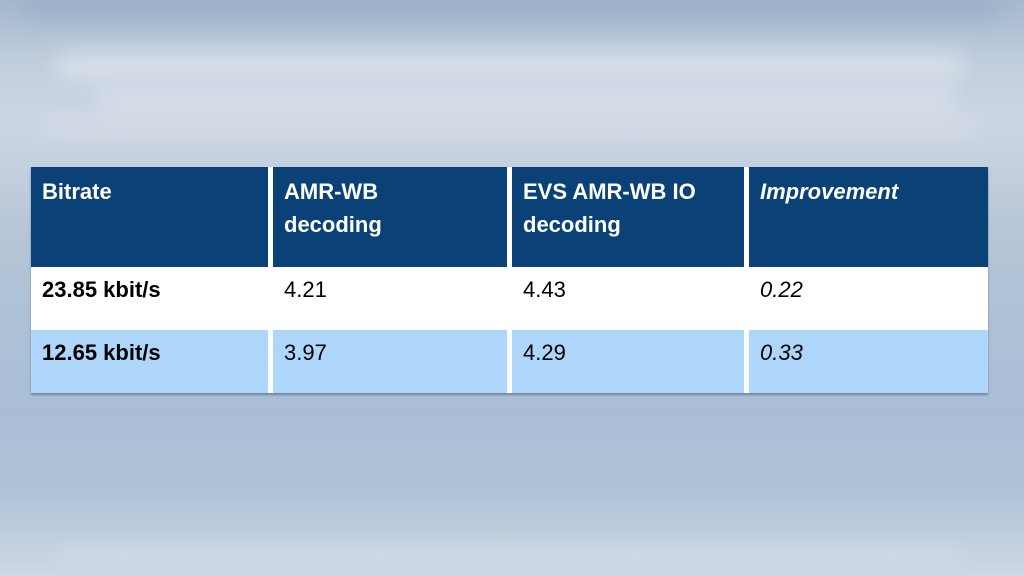 The width and height of the screenshot is (1024, 576). I want to click on table-cell-bitrate: 23.85 kbit/s, so click(149, 298).